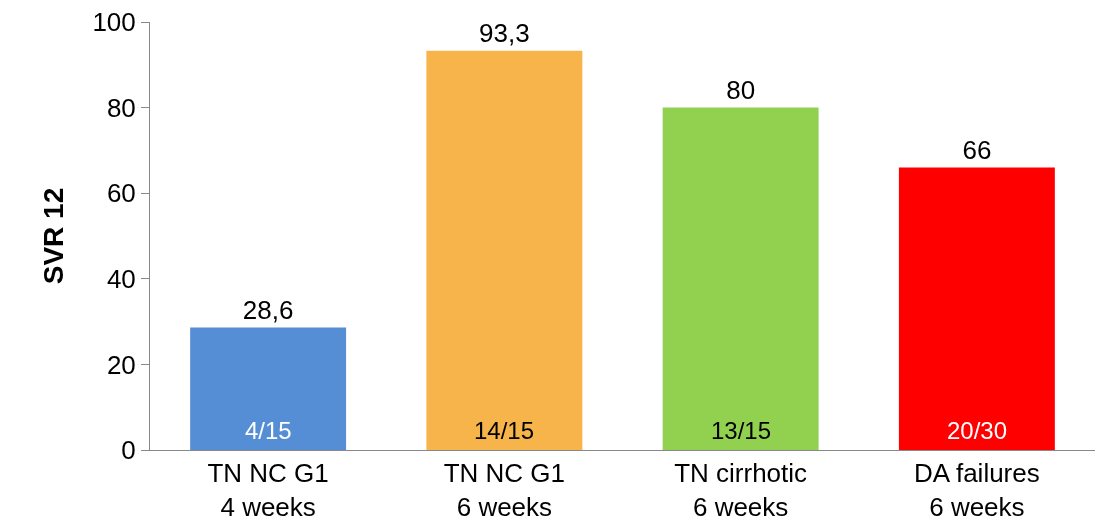 Image resolution: width=1105 pixels, height=526 pixels. I want to click on y-tick-label: 60, so click(121, 193).